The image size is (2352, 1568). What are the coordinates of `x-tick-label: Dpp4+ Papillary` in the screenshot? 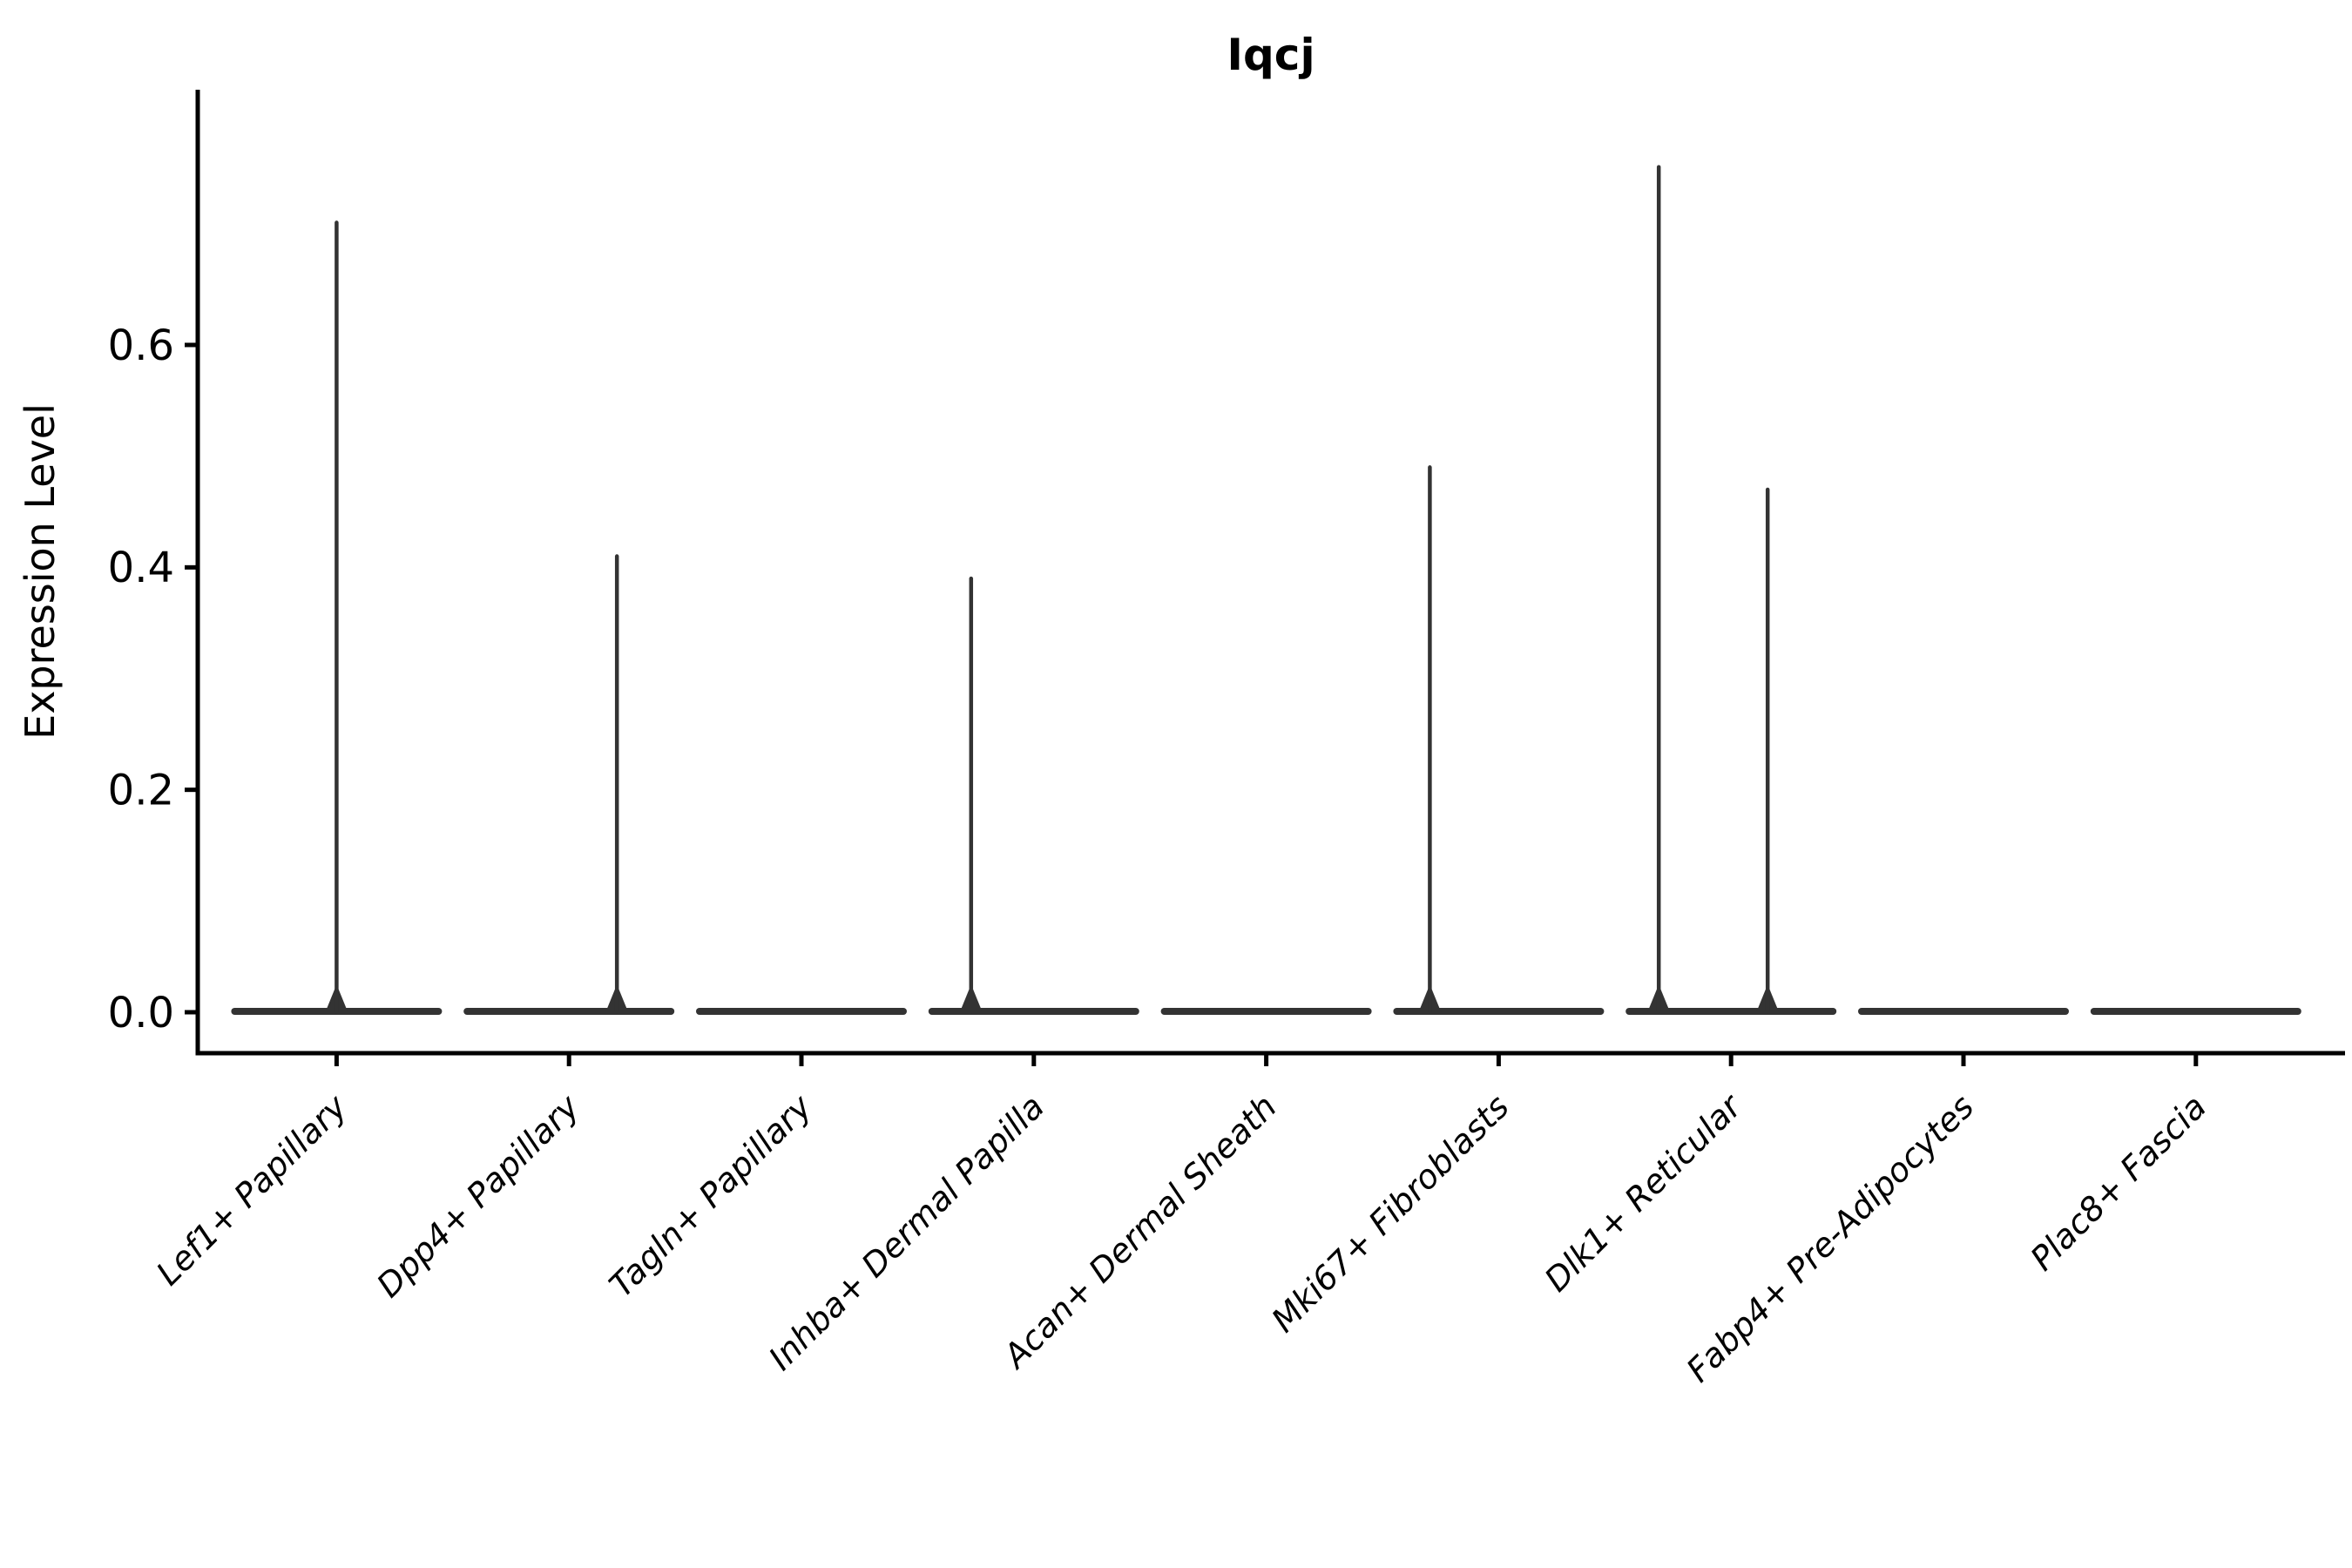 It's located at (478, 1196).